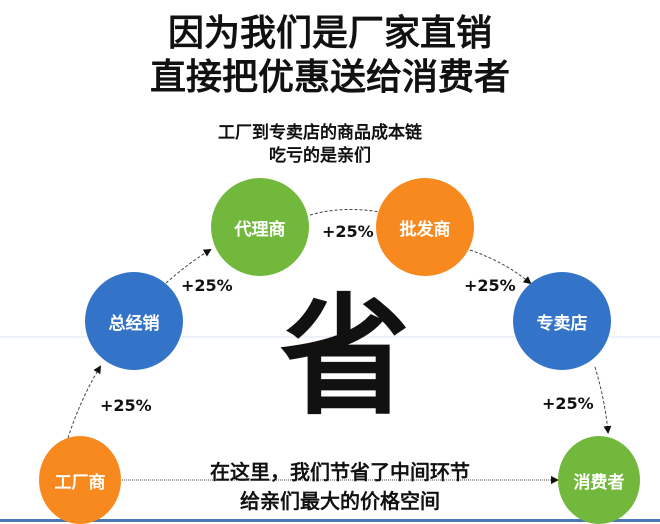  Describe the element at coordinates (340, 501) in the screenshot. I see `bottom-text-line2: 给亲们最大的价格空间` at that location.